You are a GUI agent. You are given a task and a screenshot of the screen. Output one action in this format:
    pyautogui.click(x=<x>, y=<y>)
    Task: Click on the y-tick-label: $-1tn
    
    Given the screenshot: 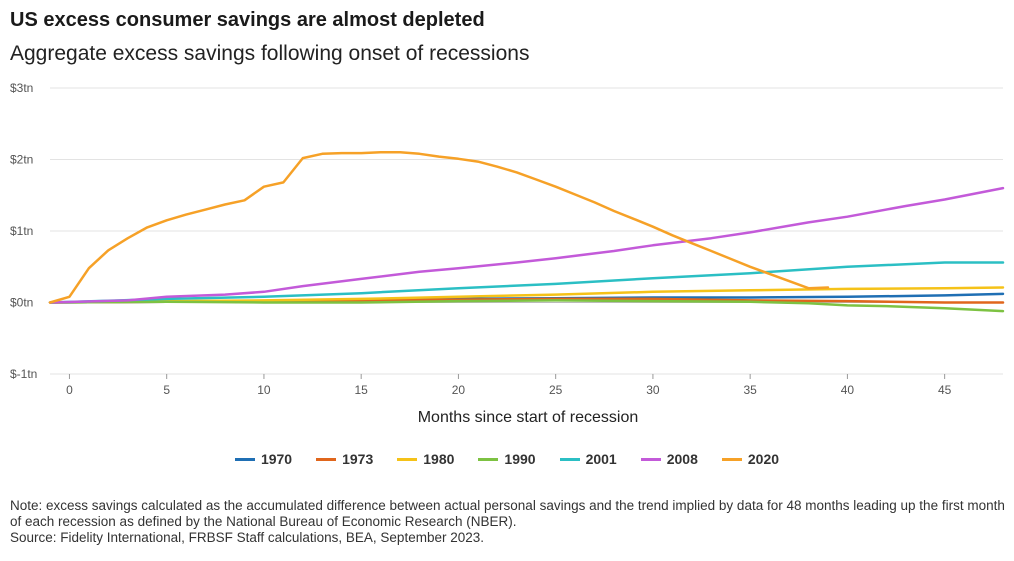 What is the action you would take?
    pyautogui.click(x=23, y=374)
    